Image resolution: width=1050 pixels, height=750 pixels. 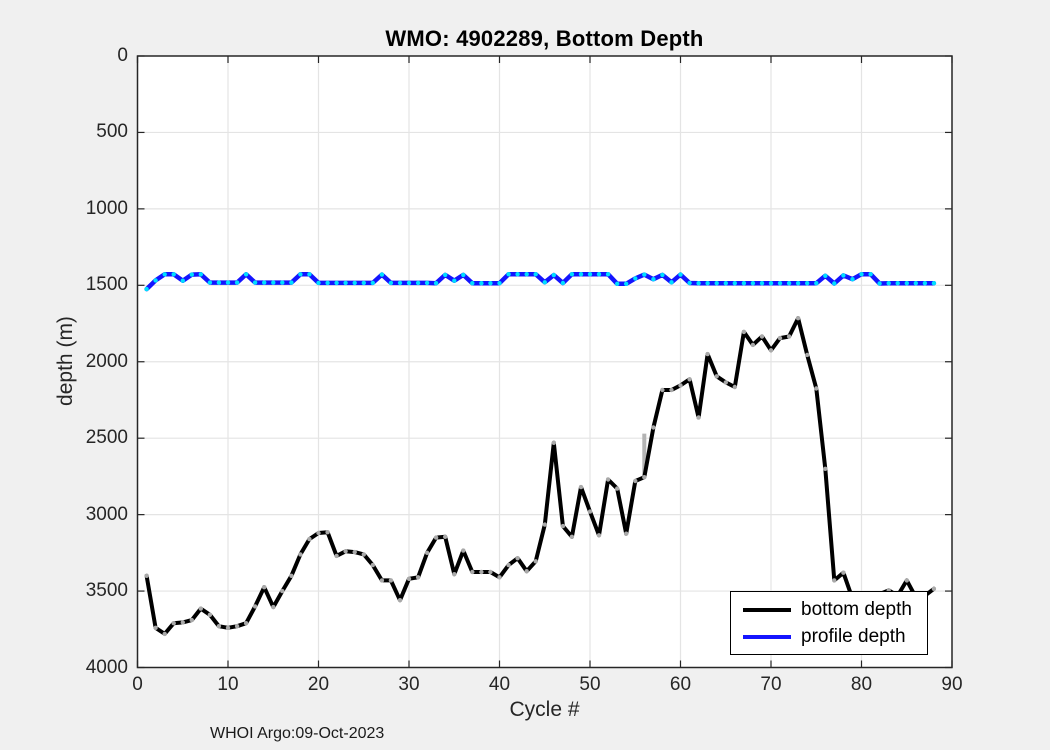 I want to click on legend-label-profile-depth: profile depth, so click(x=853, y=636).